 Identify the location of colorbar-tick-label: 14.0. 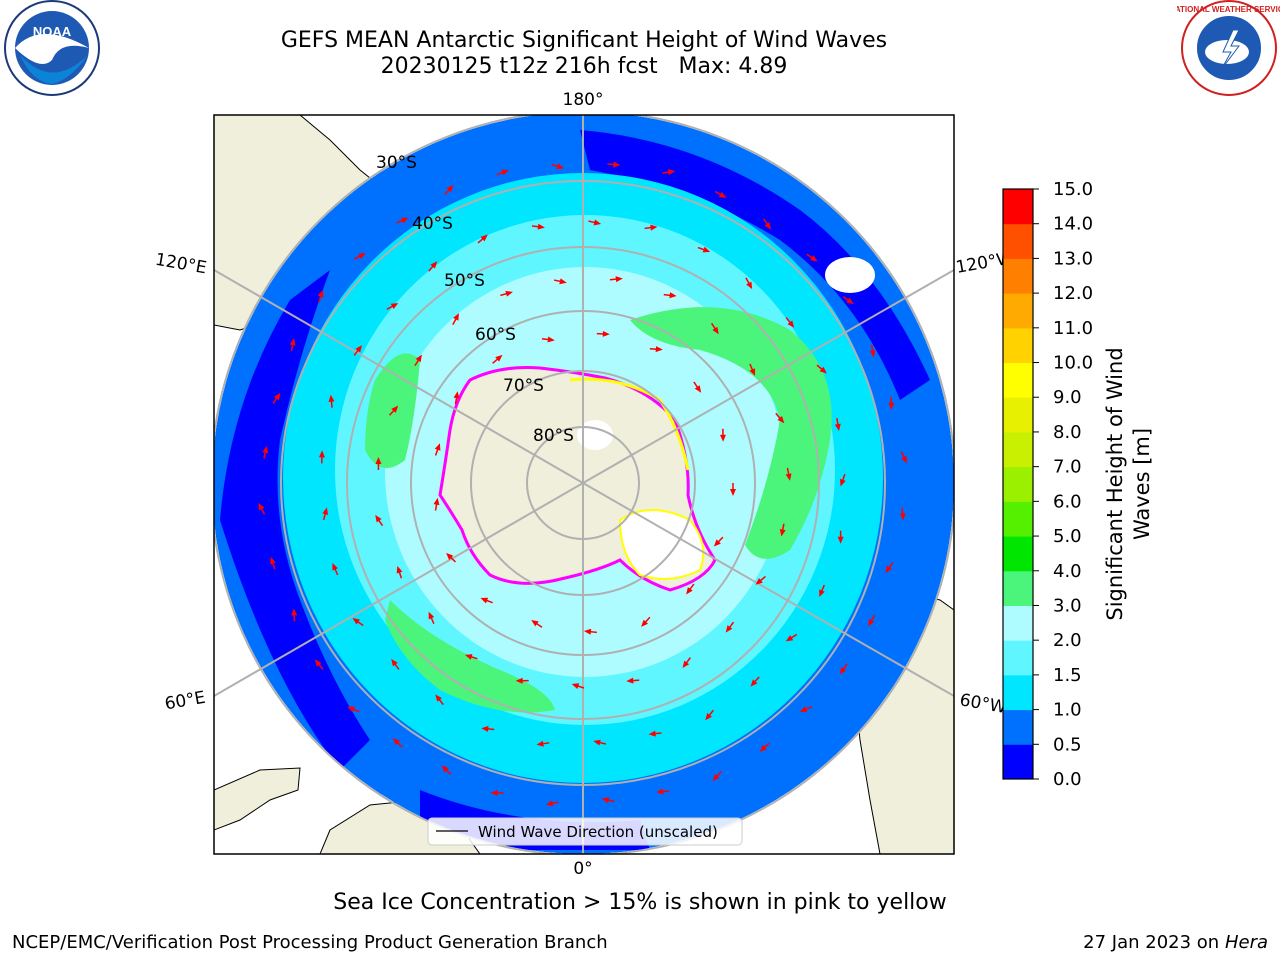
(1073, 224).